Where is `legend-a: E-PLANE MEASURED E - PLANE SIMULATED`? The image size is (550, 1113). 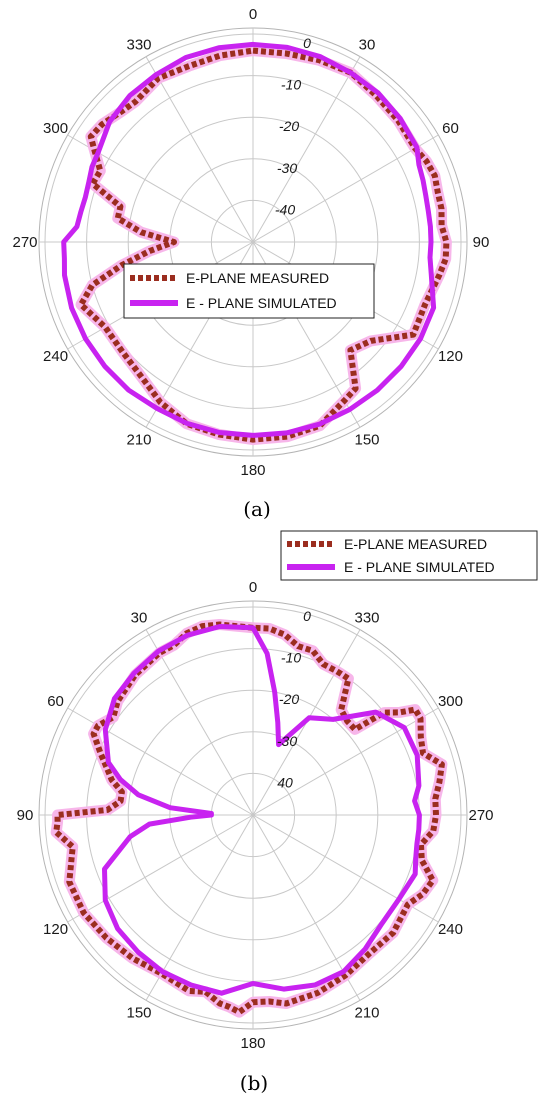
legend-a: E-PLANE MEASURED E - PLANE SIMULATED is located at coordinates (249, 291).